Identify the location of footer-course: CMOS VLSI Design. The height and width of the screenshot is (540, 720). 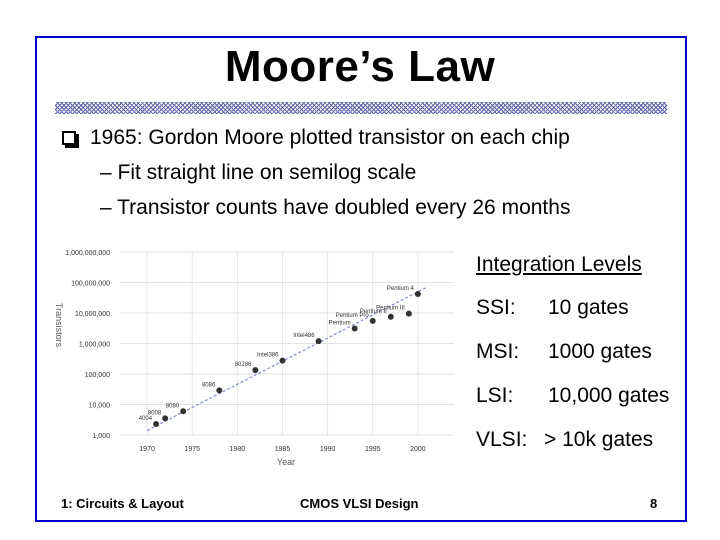
(359, 503).